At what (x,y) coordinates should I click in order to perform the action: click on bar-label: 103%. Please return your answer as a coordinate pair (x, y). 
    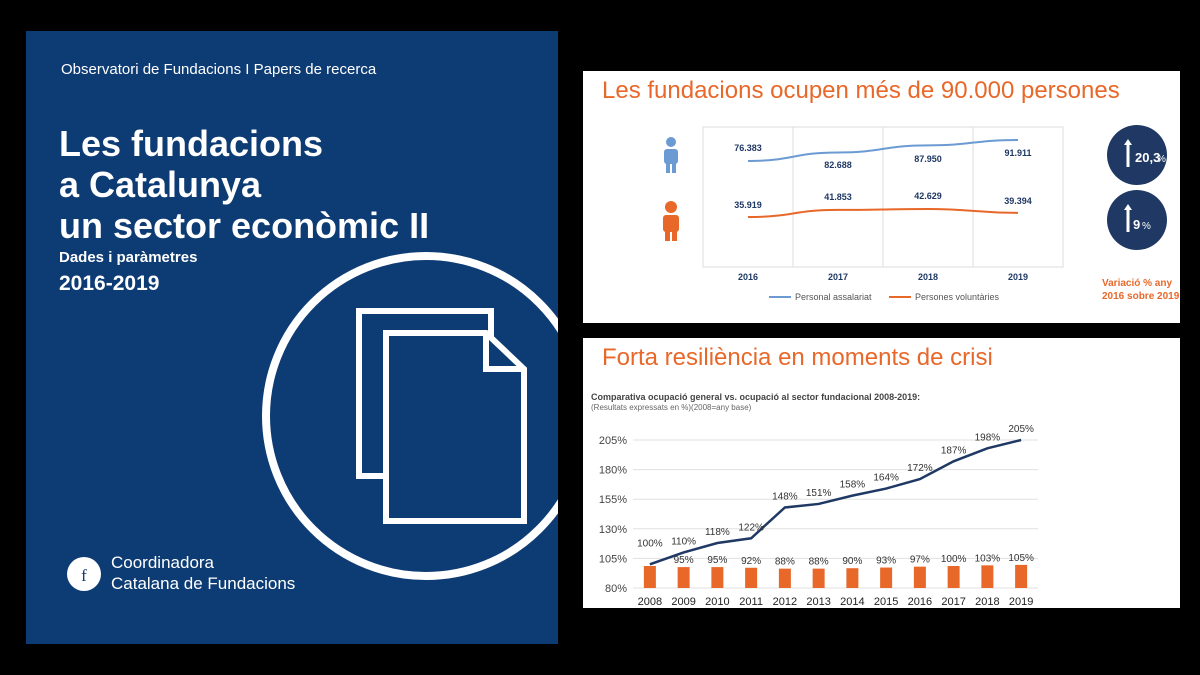
    Looking at the image, I should click on (988, 558).